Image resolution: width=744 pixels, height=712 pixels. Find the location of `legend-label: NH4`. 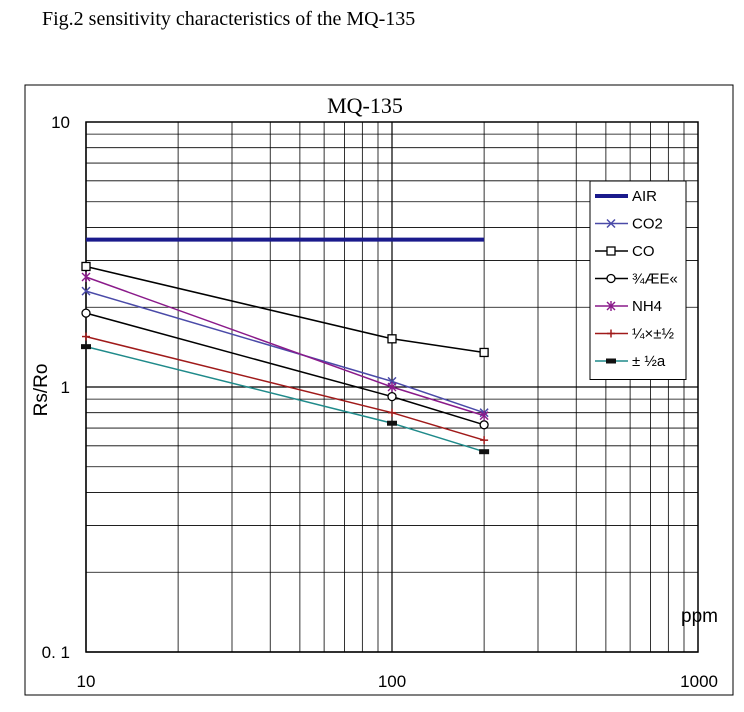

legend-label: NH4 is located at coordinates (647, 306).